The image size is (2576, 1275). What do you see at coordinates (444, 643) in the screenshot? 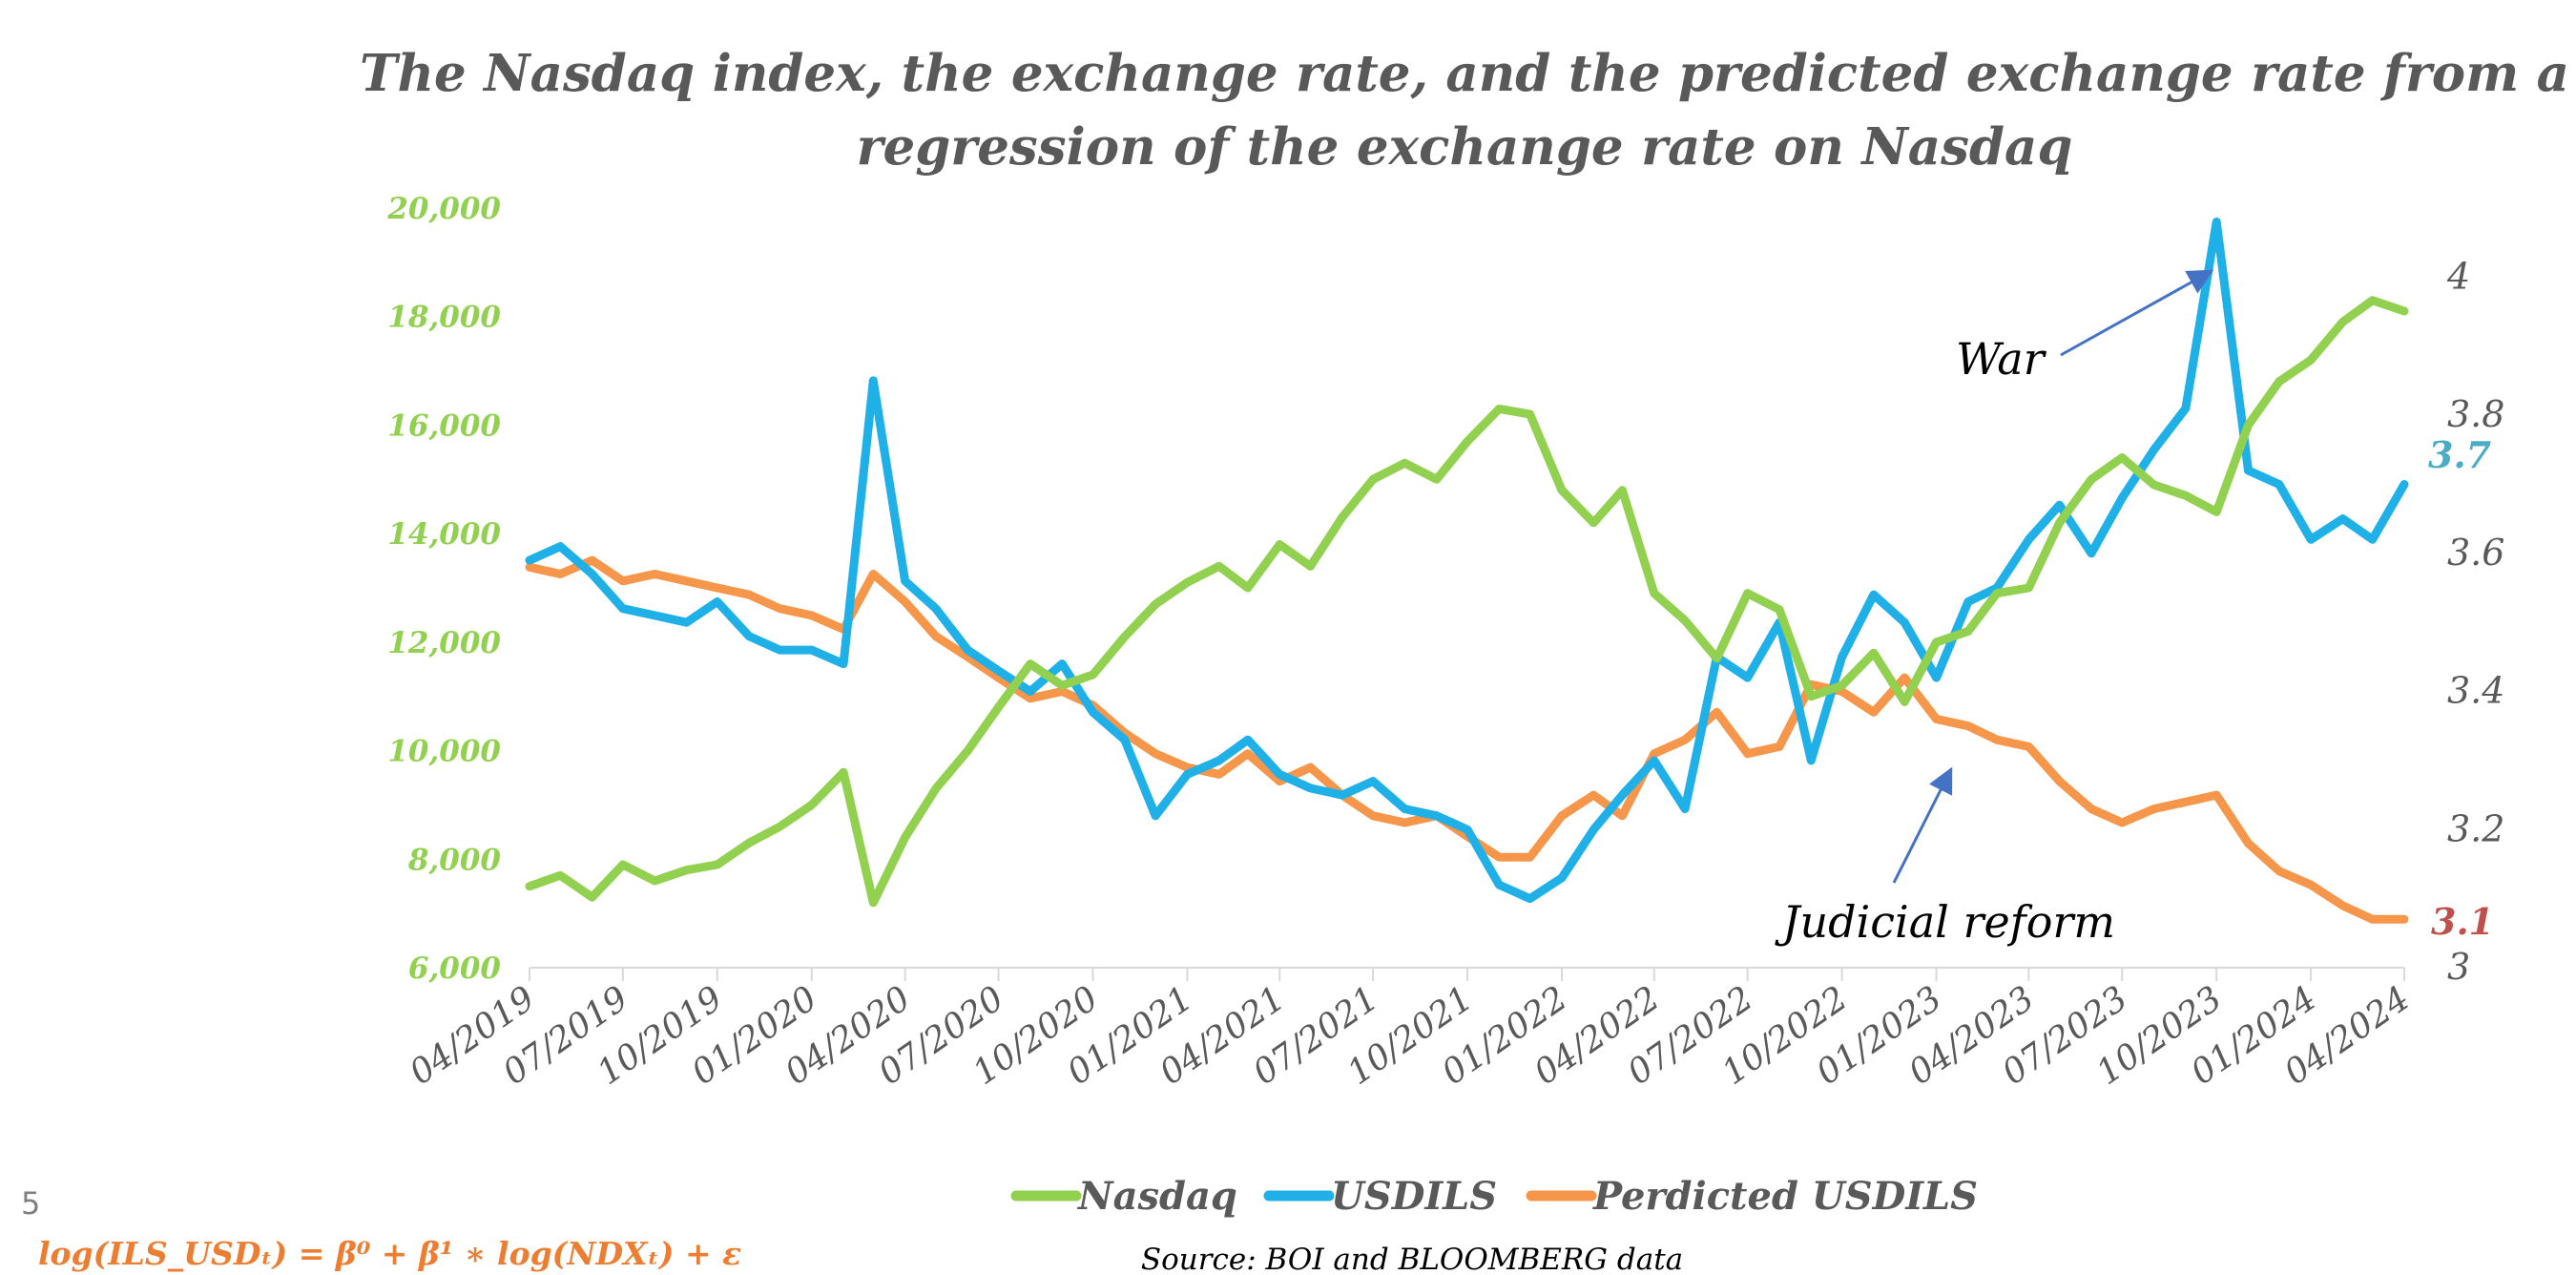
I see `y-left-tick-label: 12,000` at bounding box center [444, 643].